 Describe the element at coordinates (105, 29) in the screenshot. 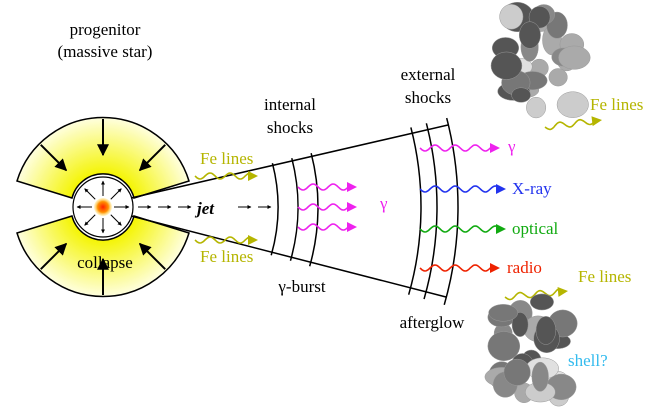

I see `label: progenitor` at that location.